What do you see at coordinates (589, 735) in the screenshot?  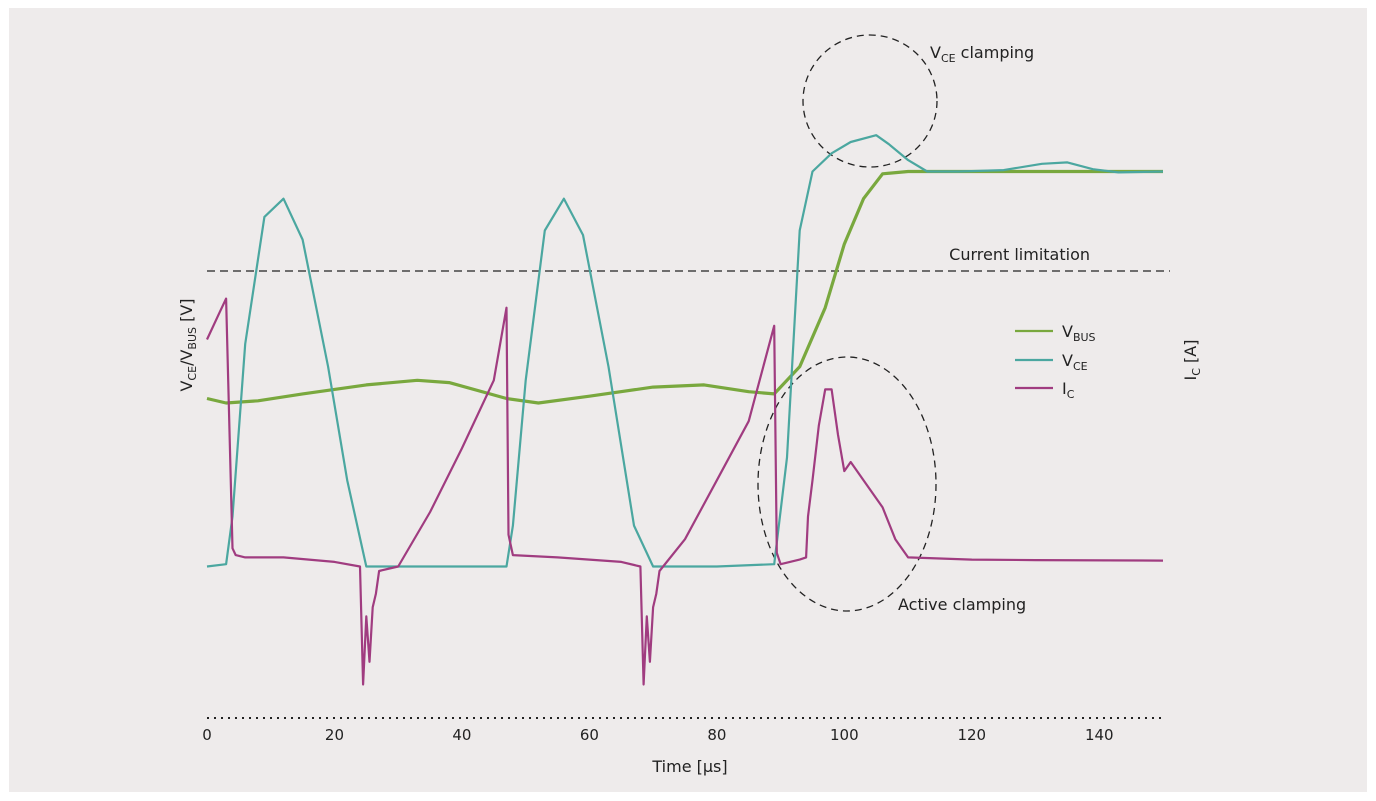 I see `x-tick-label: 60` at bounding box center [589, 735].